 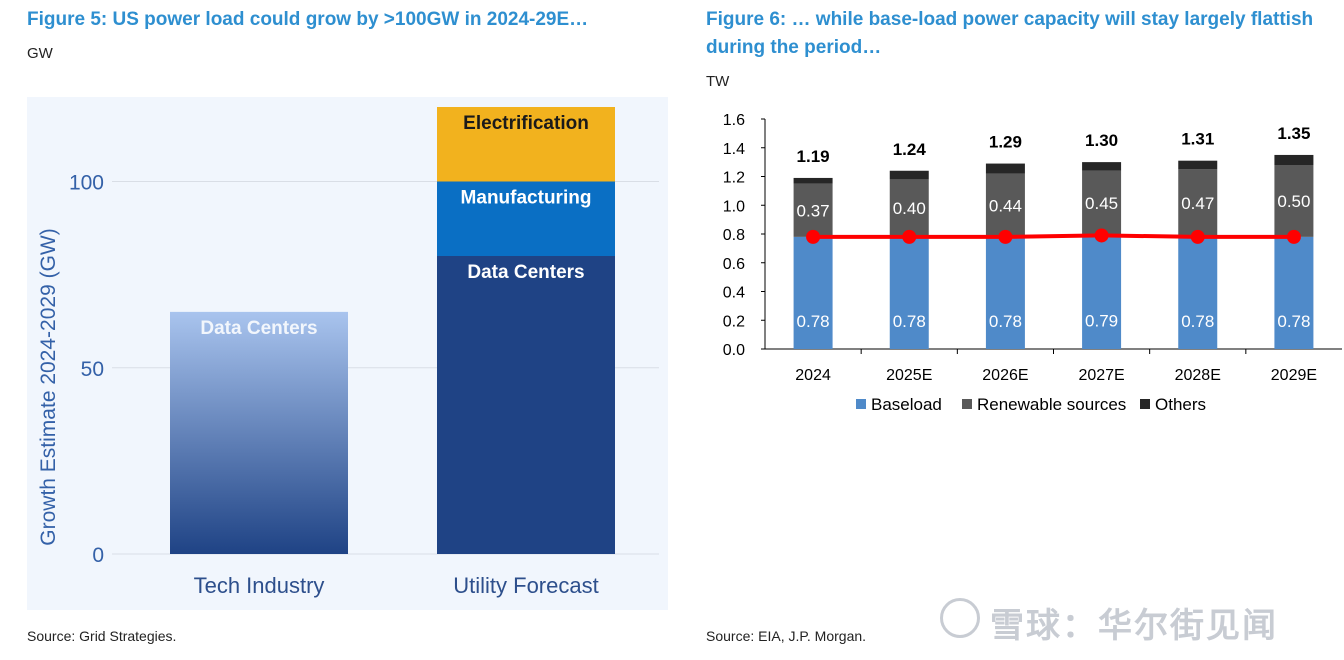 I want to click on figure-6-bar-renewable-sources-2027e, so click(x=1102, y=203).